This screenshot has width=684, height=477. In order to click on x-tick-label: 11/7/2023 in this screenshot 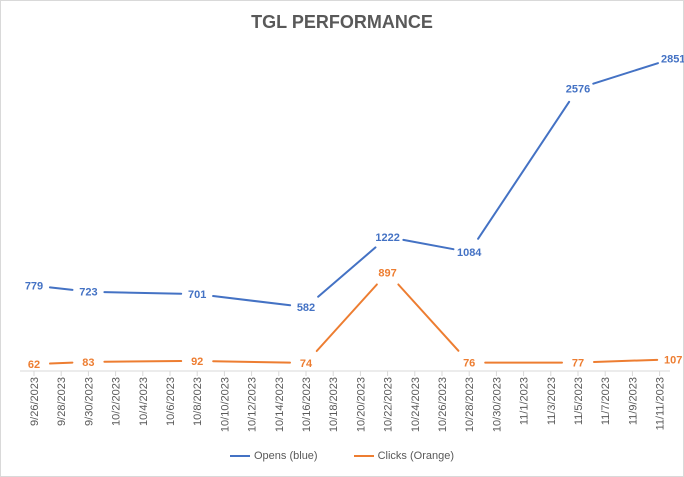, I will do `click(606, 401)`.